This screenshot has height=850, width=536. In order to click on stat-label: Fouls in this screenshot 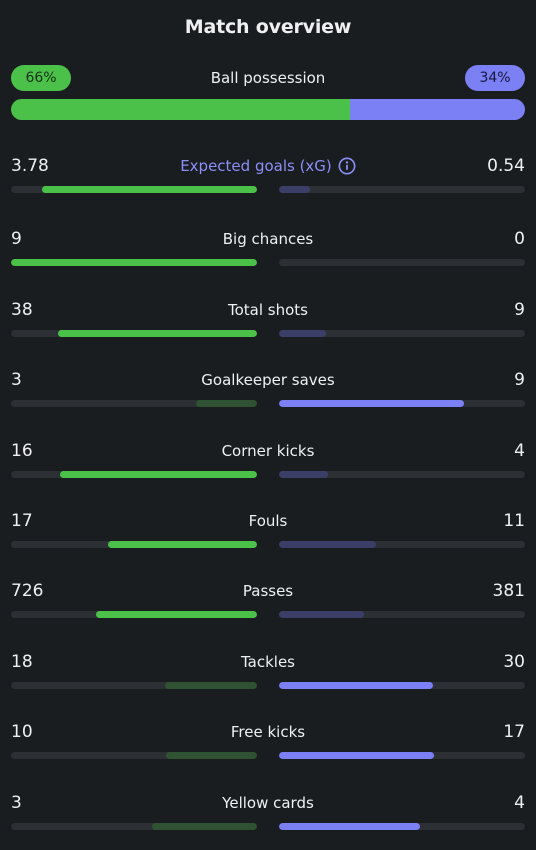, I will do `click(268, 521)`.